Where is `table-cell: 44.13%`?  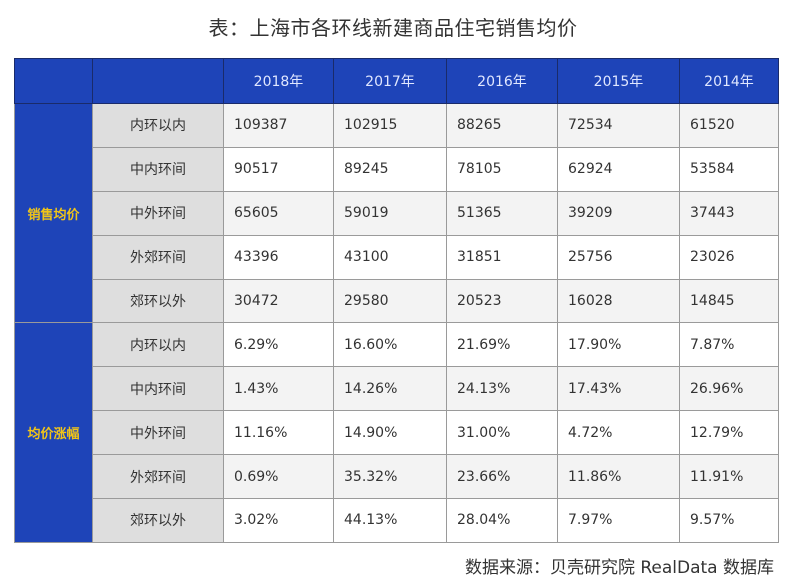 table-cell: 44.13% is located at coordinates (390, 520).